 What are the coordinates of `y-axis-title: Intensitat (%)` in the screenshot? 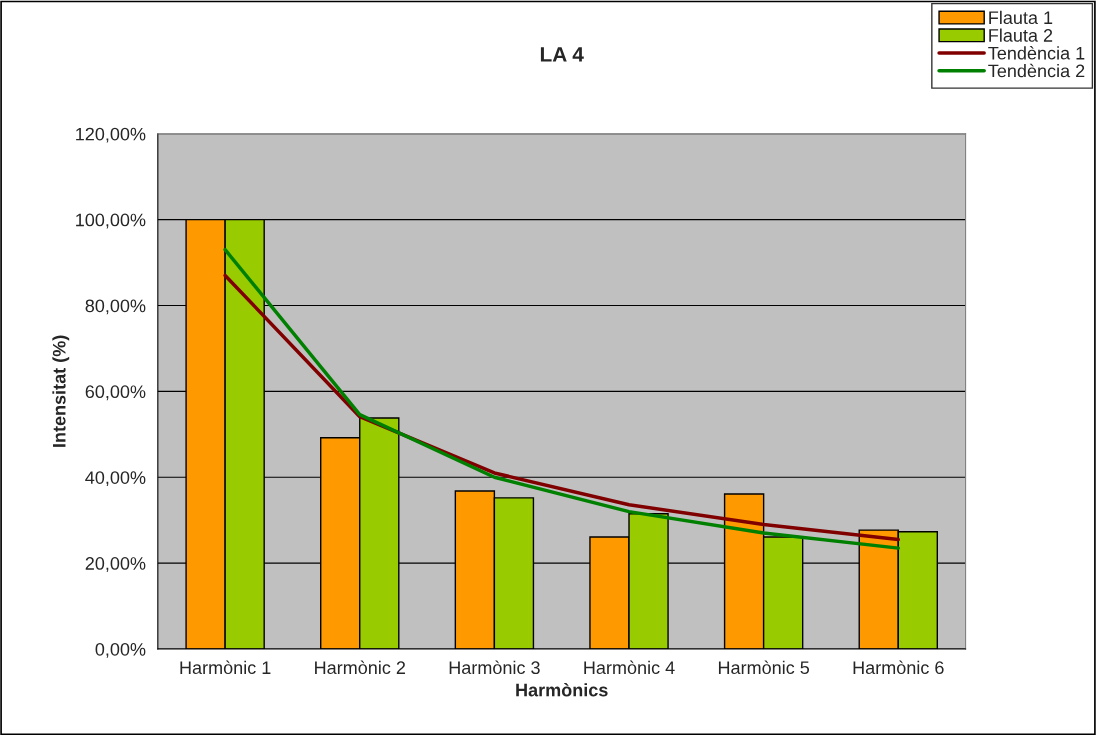 It's located at (61, 391).